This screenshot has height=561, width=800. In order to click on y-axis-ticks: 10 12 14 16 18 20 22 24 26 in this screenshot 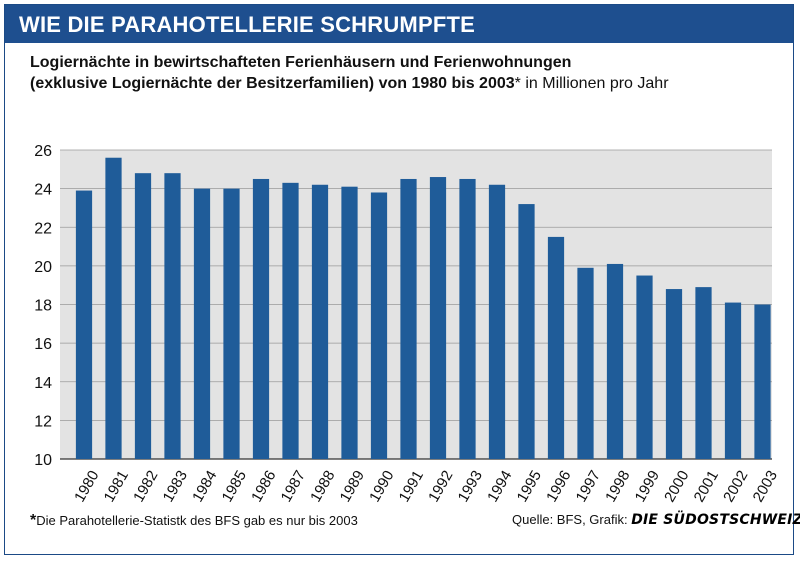, I will do `click(43, 306)`.